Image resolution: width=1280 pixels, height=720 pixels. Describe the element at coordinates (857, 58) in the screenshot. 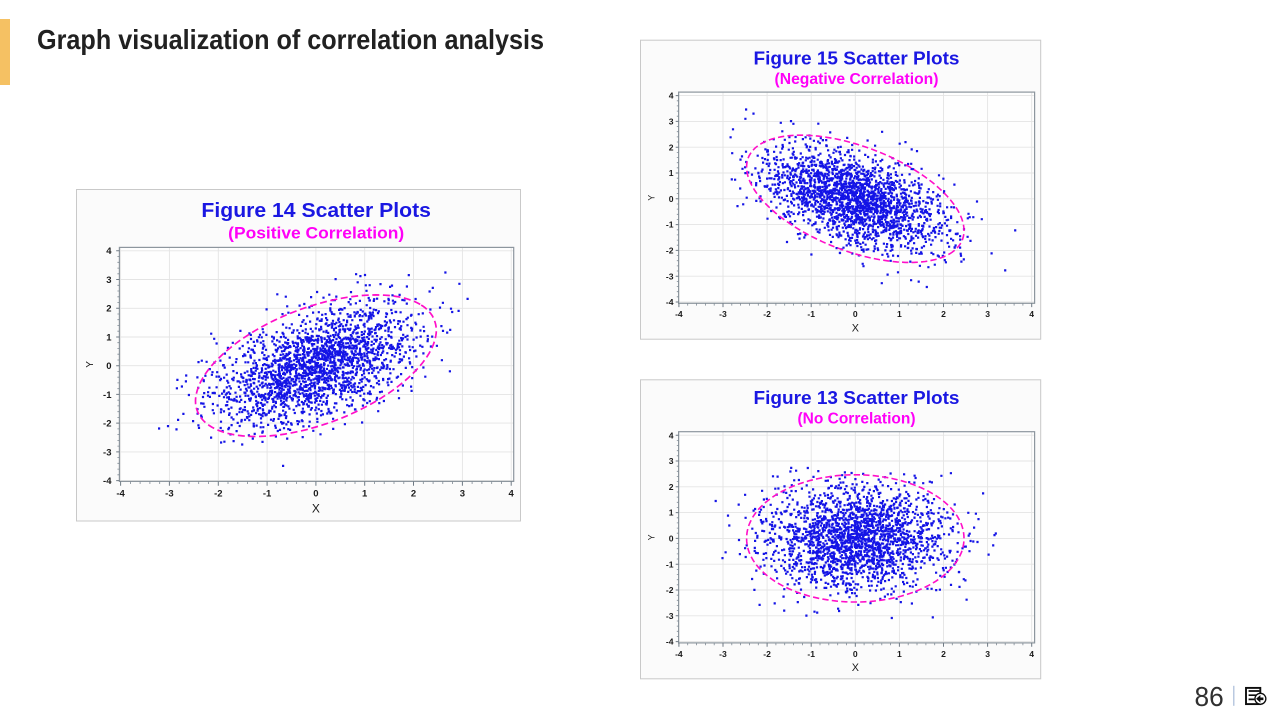

I see `svg-text: Figure 15 Scatter Plots` at that location.